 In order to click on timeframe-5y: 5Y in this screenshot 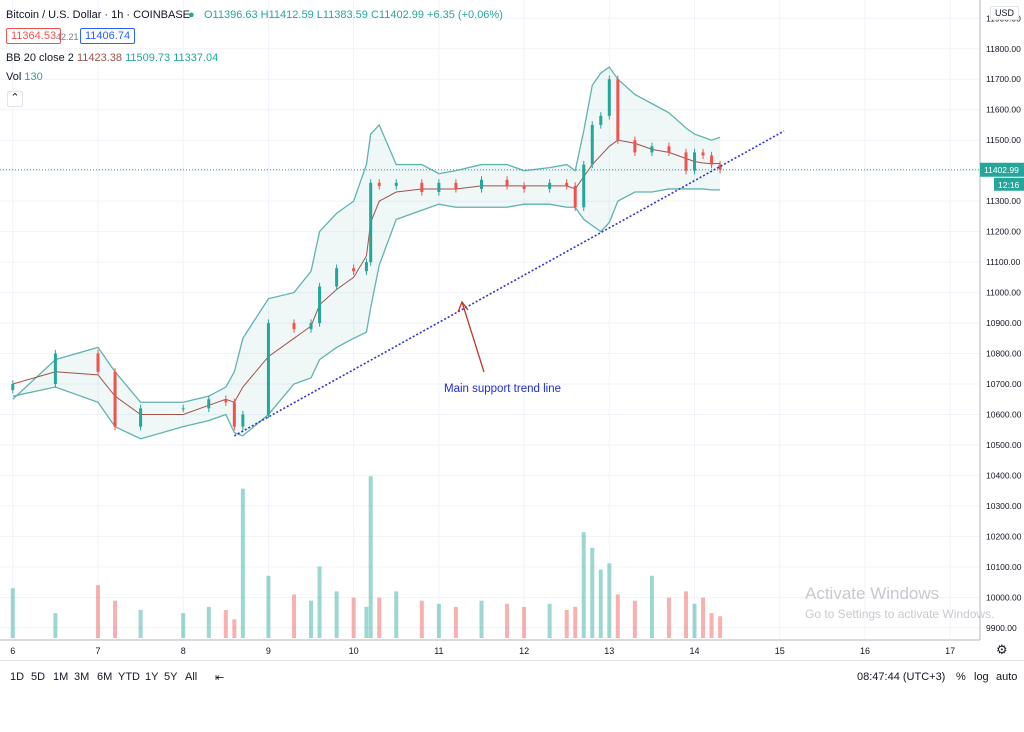, I will do `click(171, 677)`.